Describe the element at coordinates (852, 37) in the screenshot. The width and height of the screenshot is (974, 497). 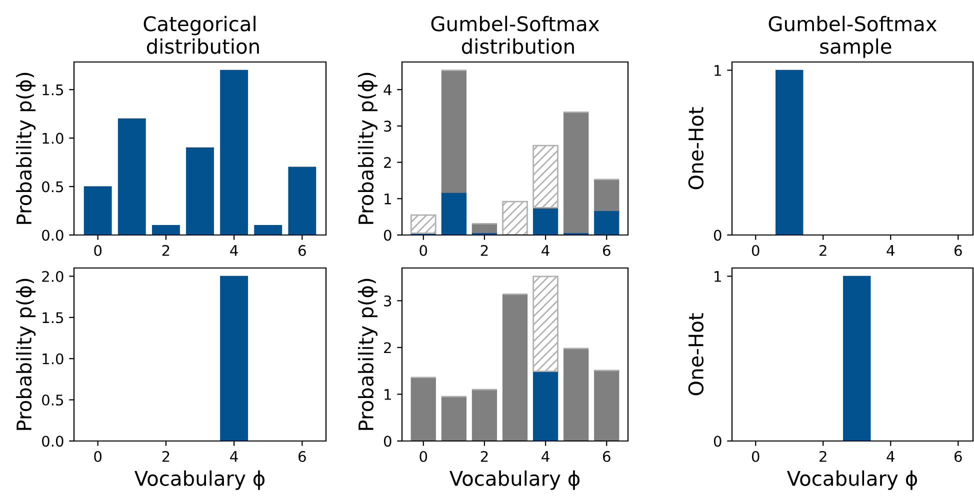
I see `chart-title: Gumbel-Softmax sample` at that location.